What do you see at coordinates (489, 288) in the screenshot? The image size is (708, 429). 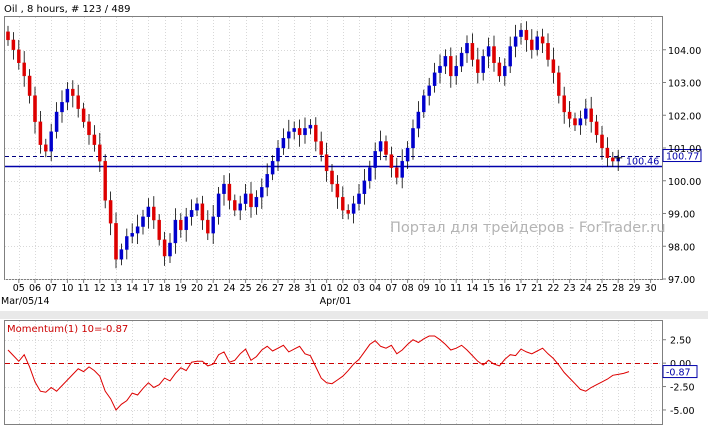 I see `time-tick-label: 15` at bounding box center [489, 288].